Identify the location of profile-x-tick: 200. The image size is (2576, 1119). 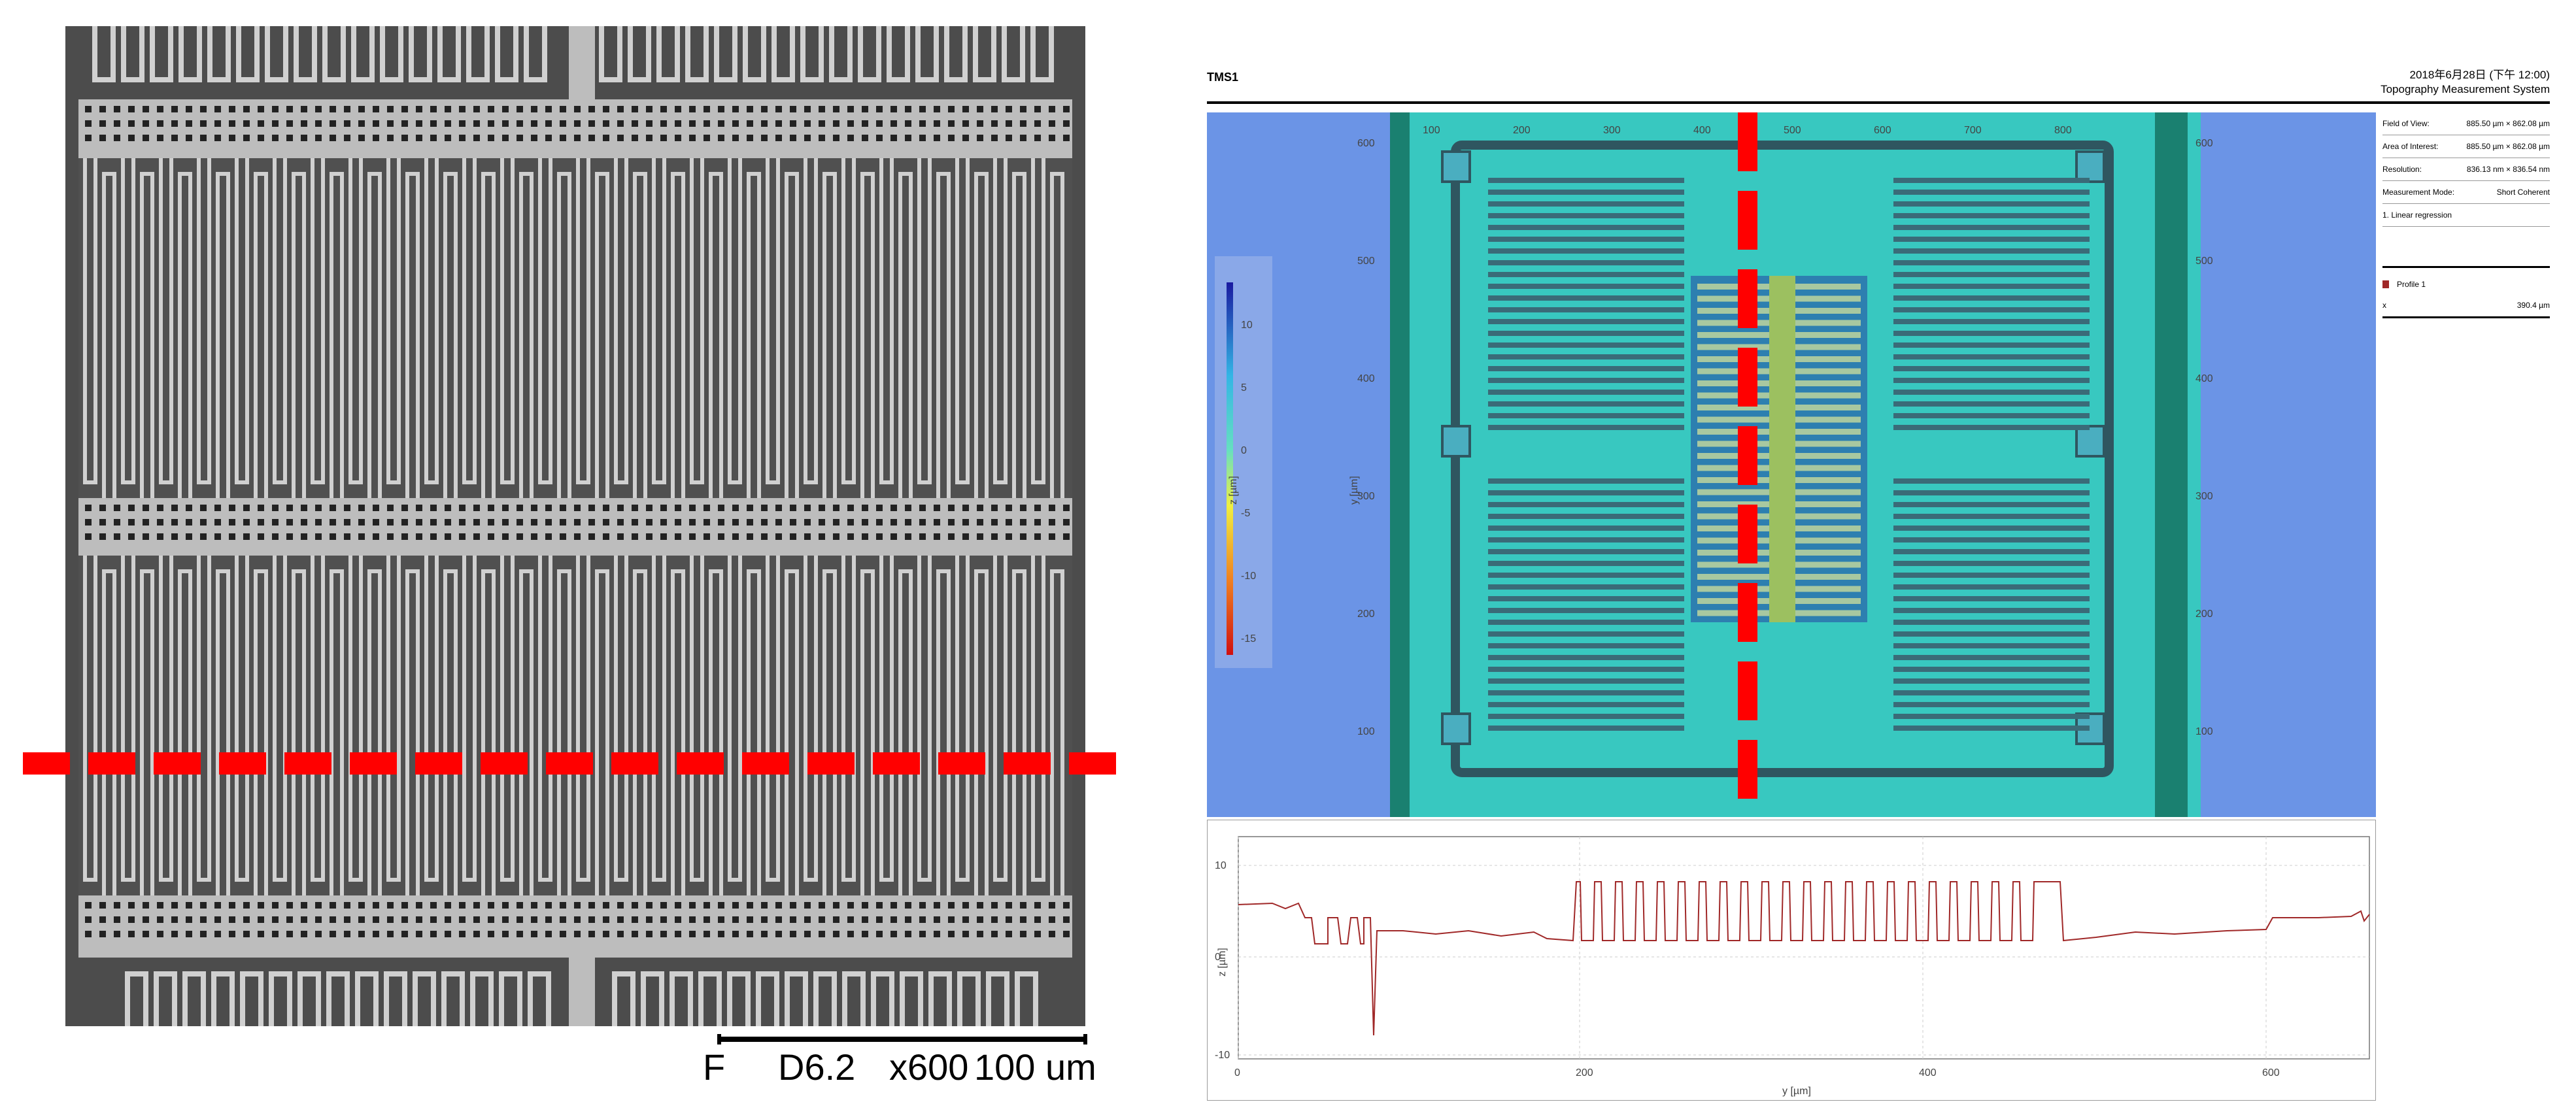
(1584, 1072).